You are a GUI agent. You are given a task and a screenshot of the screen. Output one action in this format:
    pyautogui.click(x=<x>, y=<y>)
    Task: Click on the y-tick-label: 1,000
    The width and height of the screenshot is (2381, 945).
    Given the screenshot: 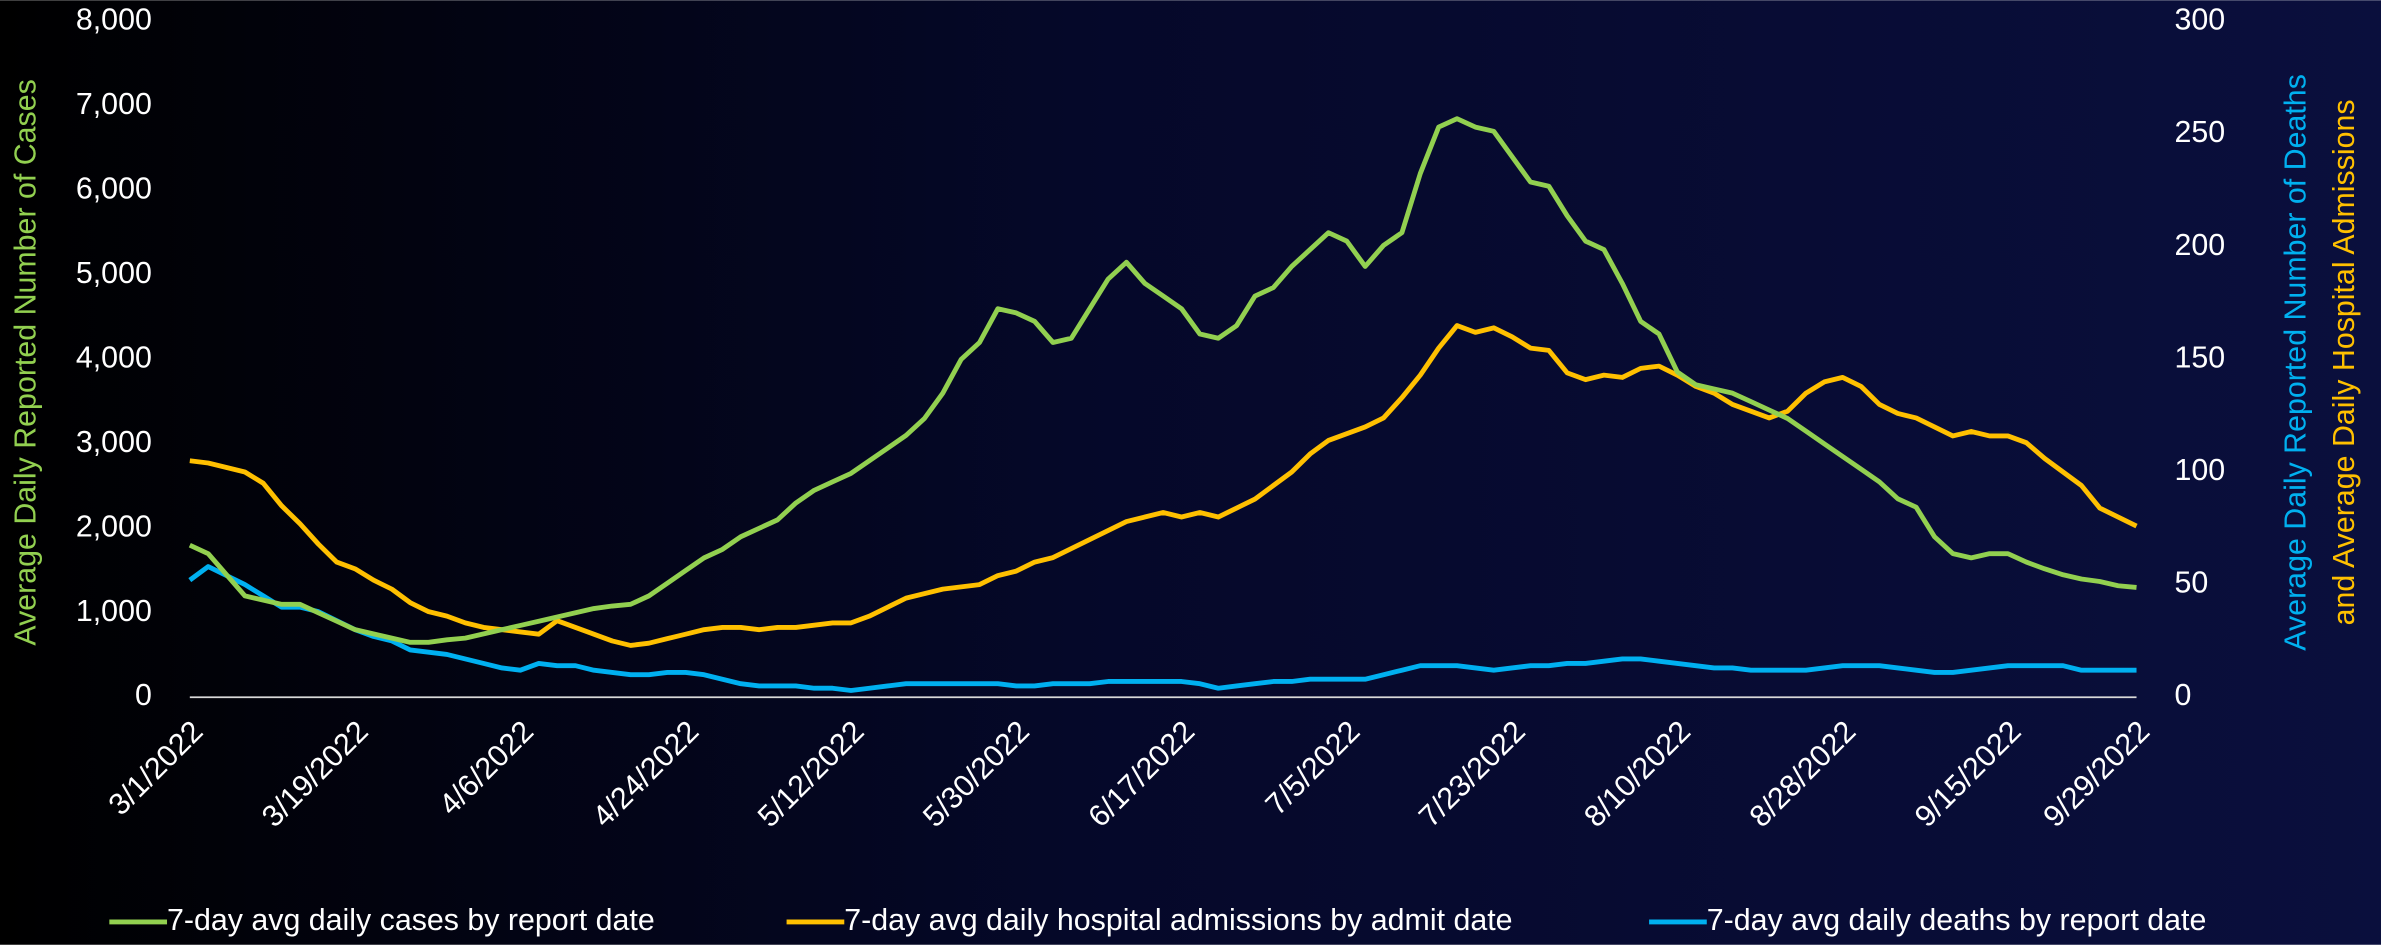 What is the action you would take?
    pyautogui.click(x=114, y=611)
    